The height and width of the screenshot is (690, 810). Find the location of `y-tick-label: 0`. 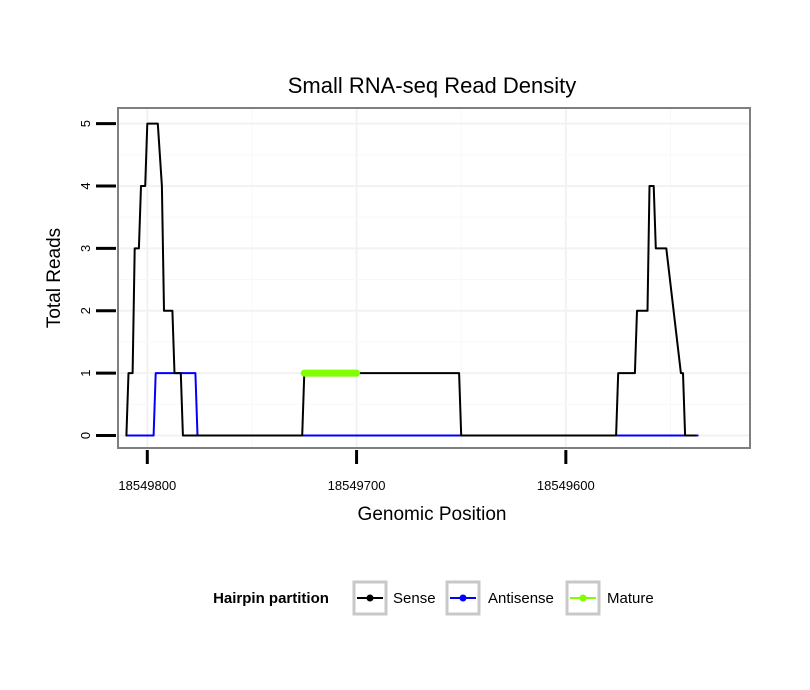

y-tick-label: 0 is located at coordinates (85, 435).